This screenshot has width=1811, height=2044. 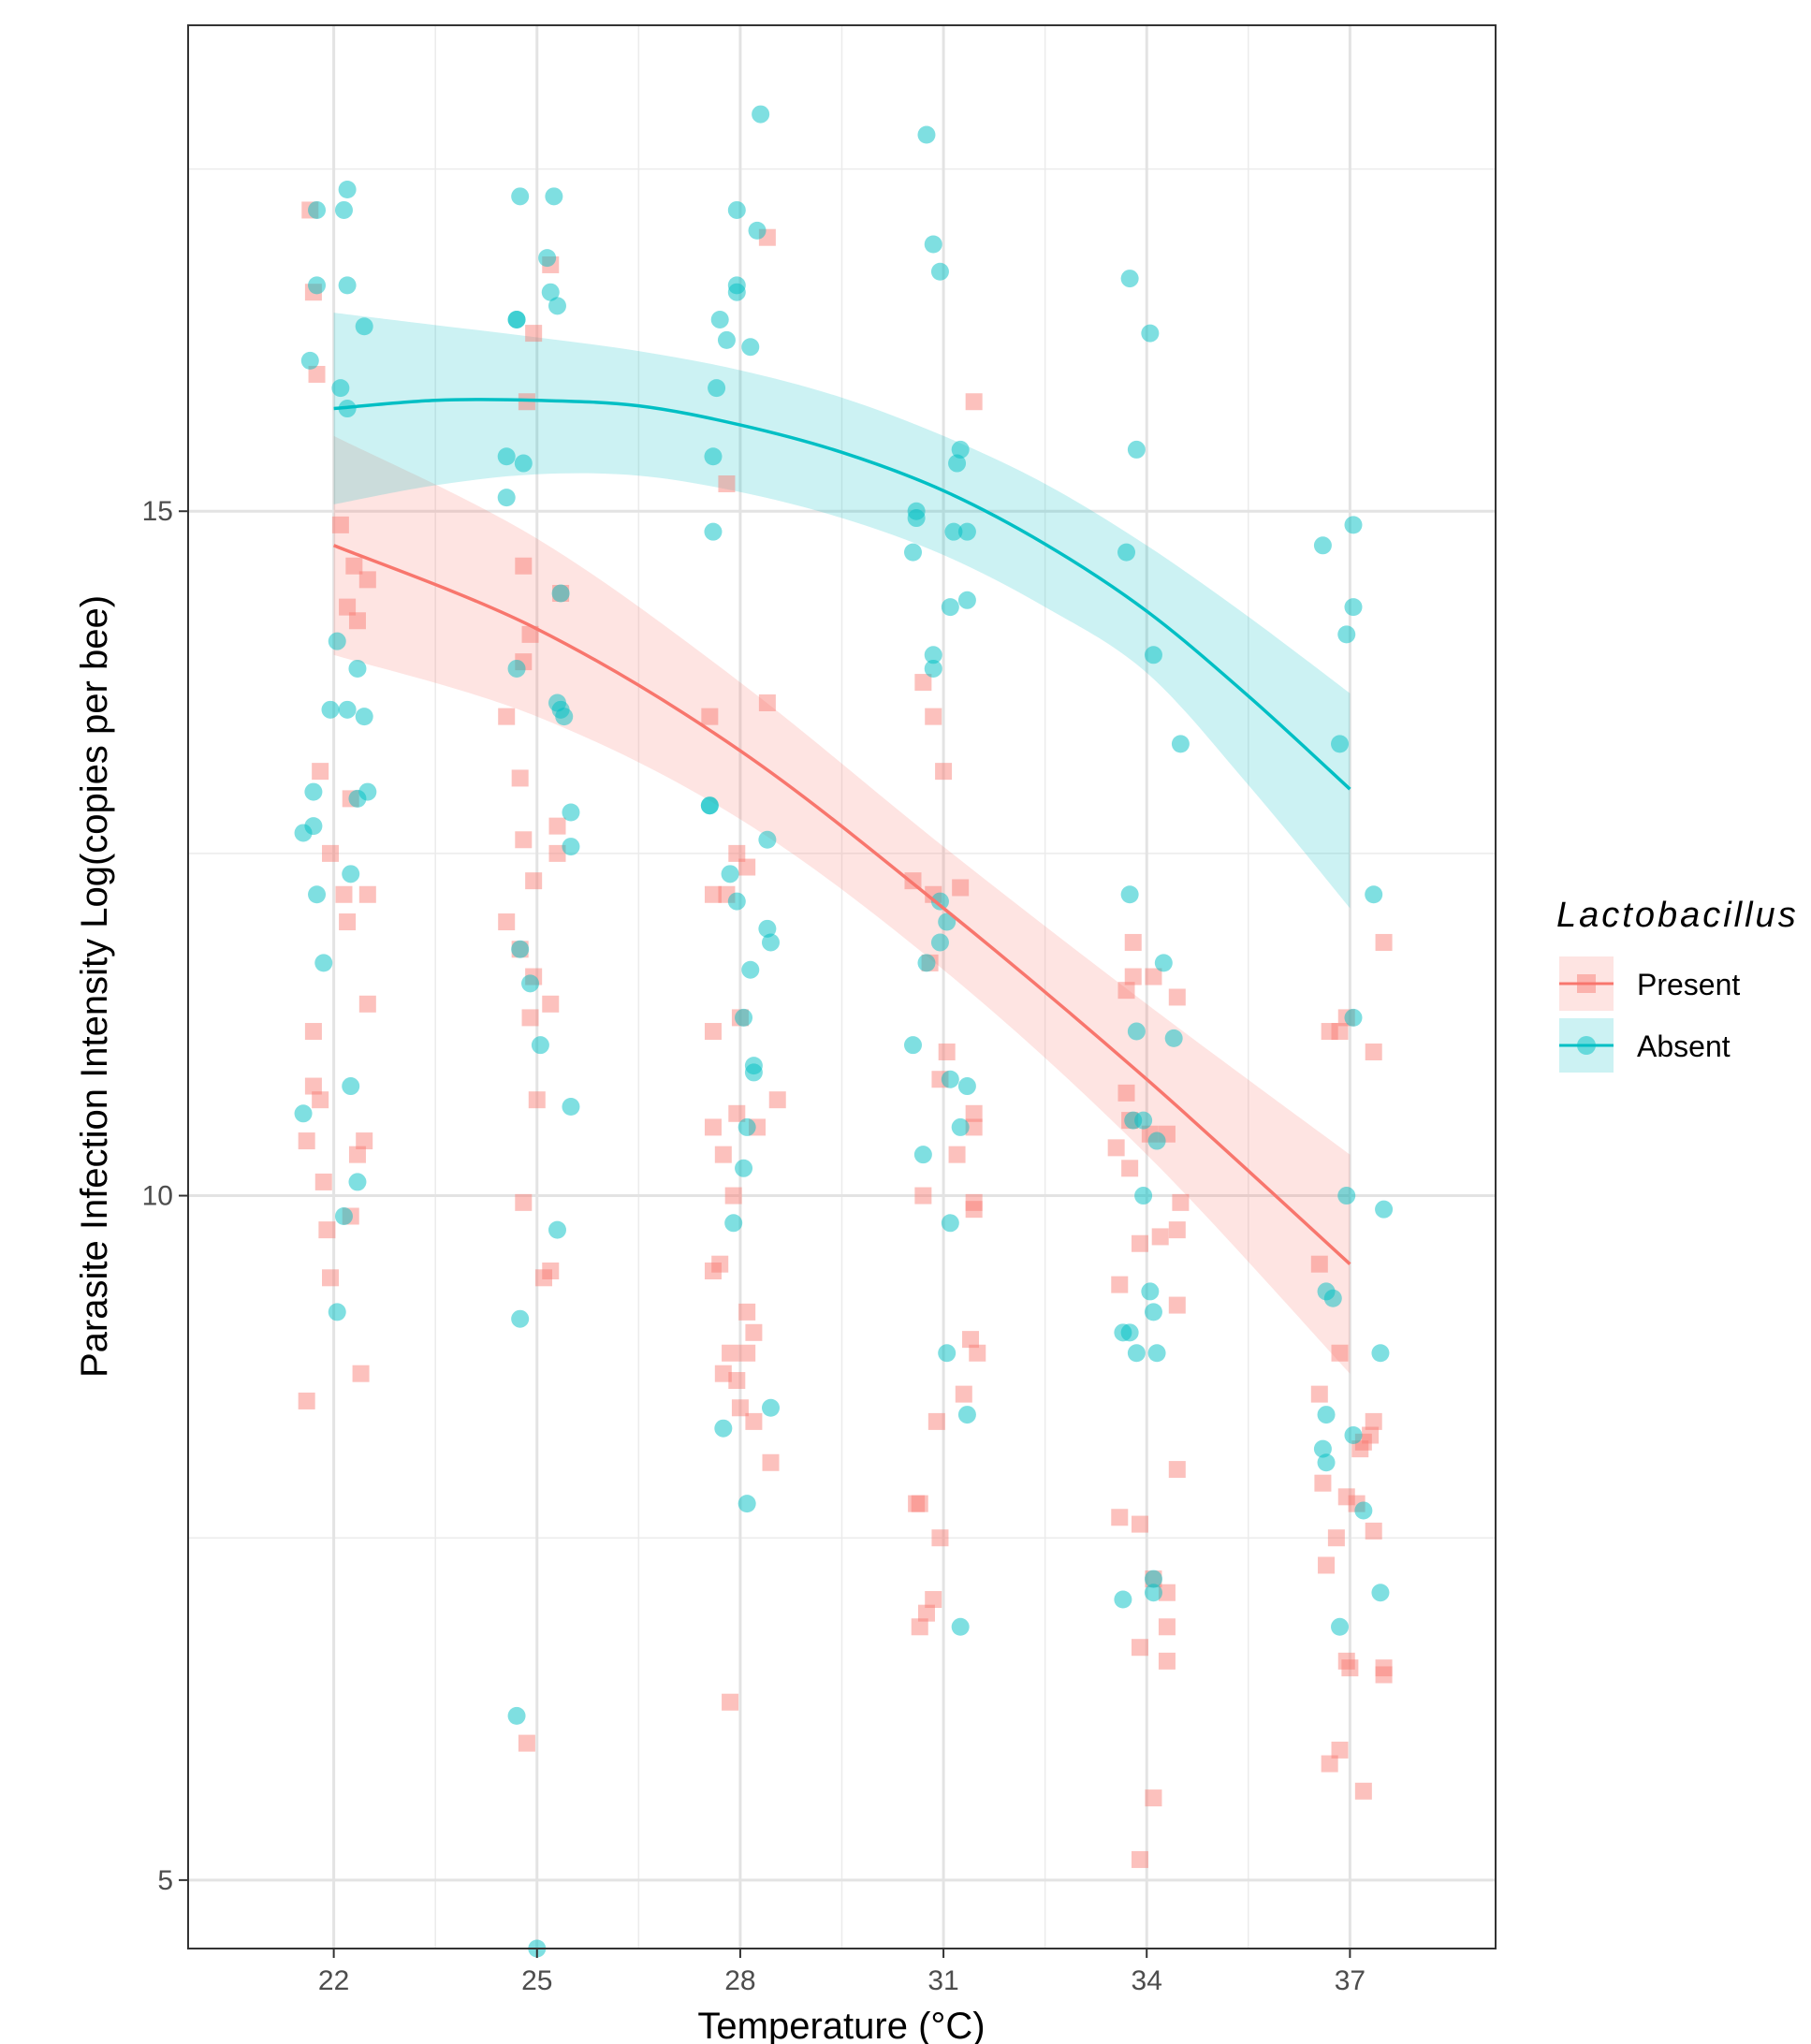 What do you see at coordinates (157, 512) in the screenshot?
I see `y-tick-label: 15` at bounding box center [157, 512].